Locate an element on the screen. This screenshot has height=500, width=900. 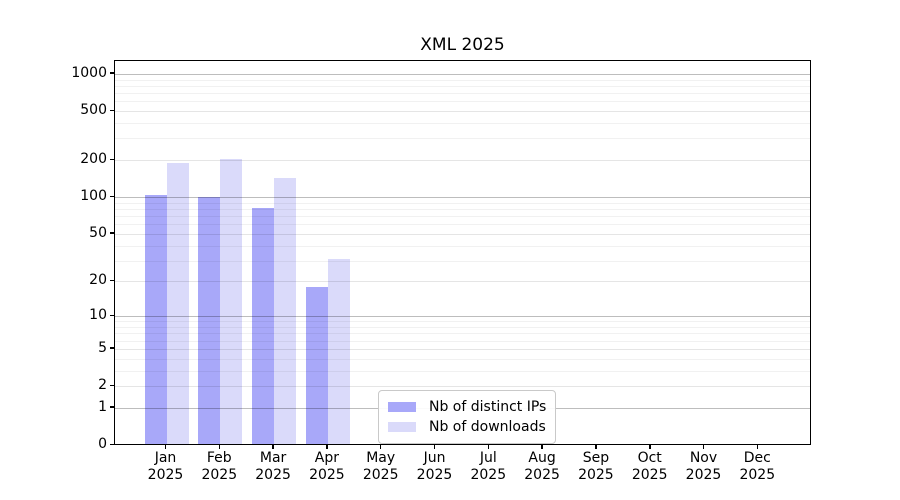
chart-title: XML 2025 is located at coordinates (462, 45).